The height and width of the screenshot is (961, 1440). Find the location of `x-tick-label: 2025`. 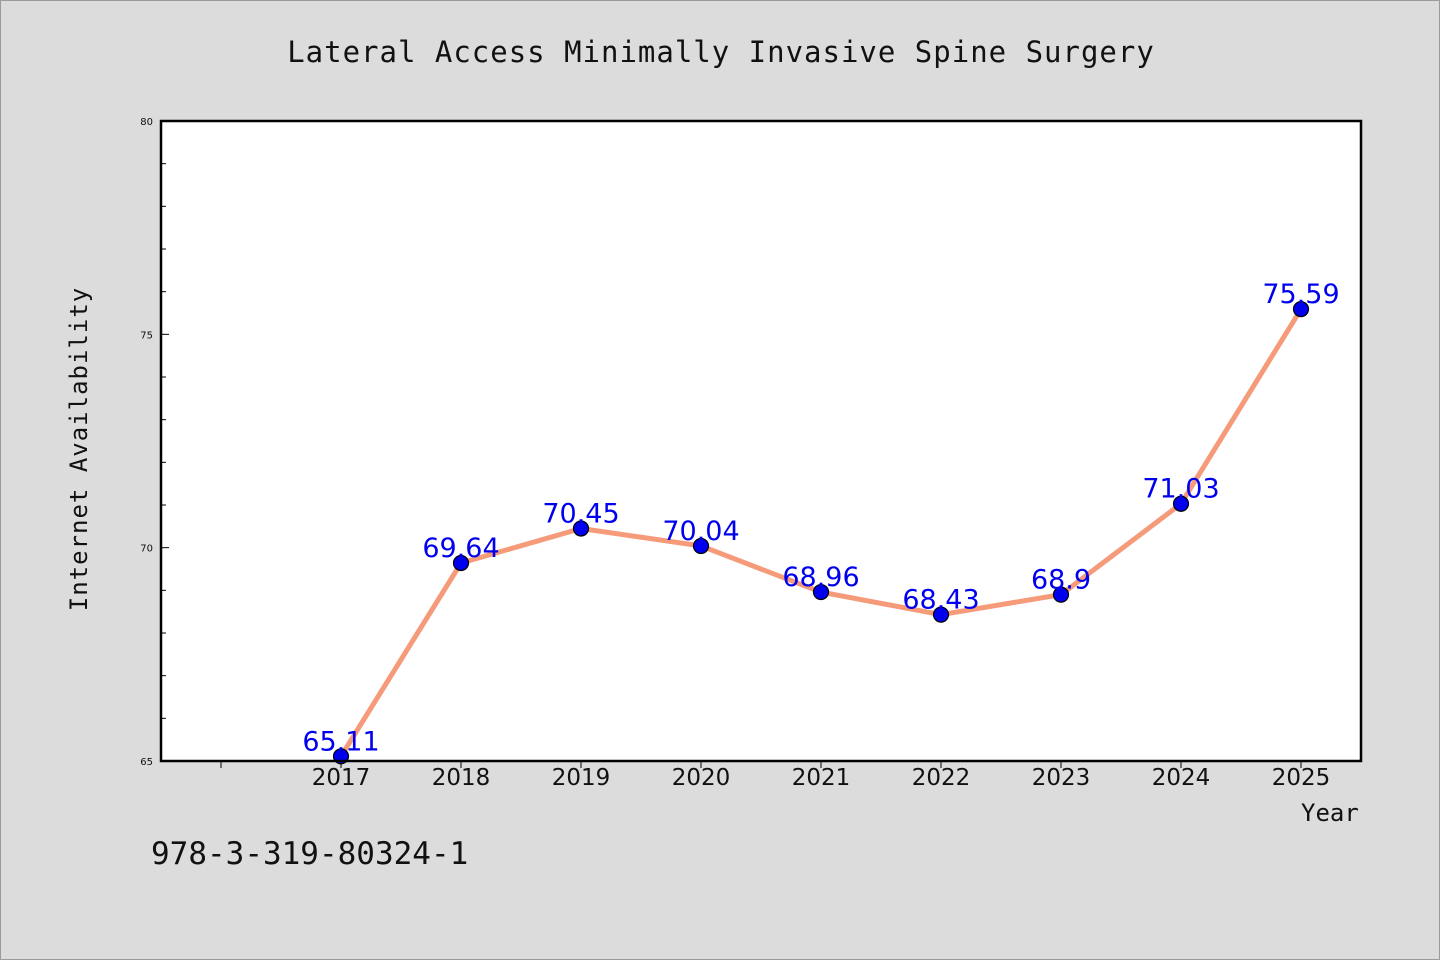

x-tick-label: 2025 is located at coordinates (1301, 778).